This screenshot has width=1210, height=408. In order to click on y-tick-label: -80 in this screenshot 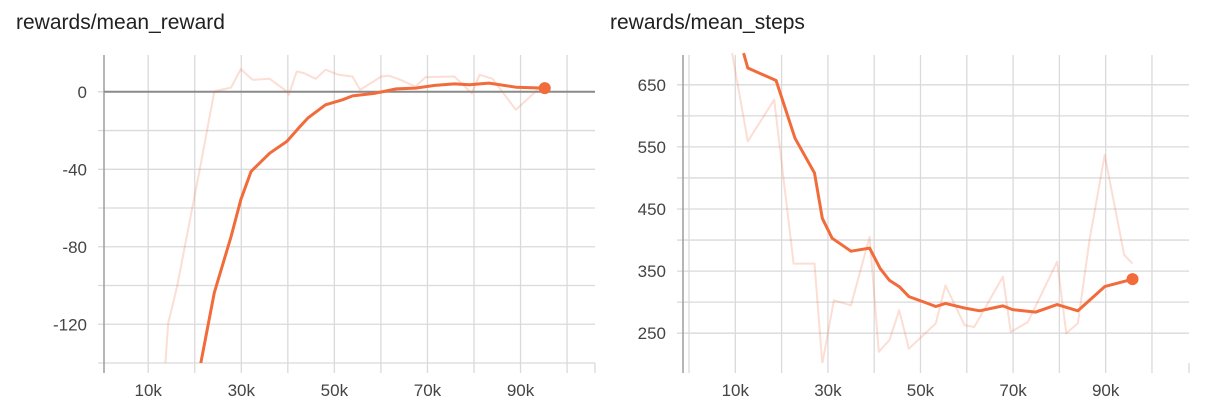, I will do `click(74, 247)`.